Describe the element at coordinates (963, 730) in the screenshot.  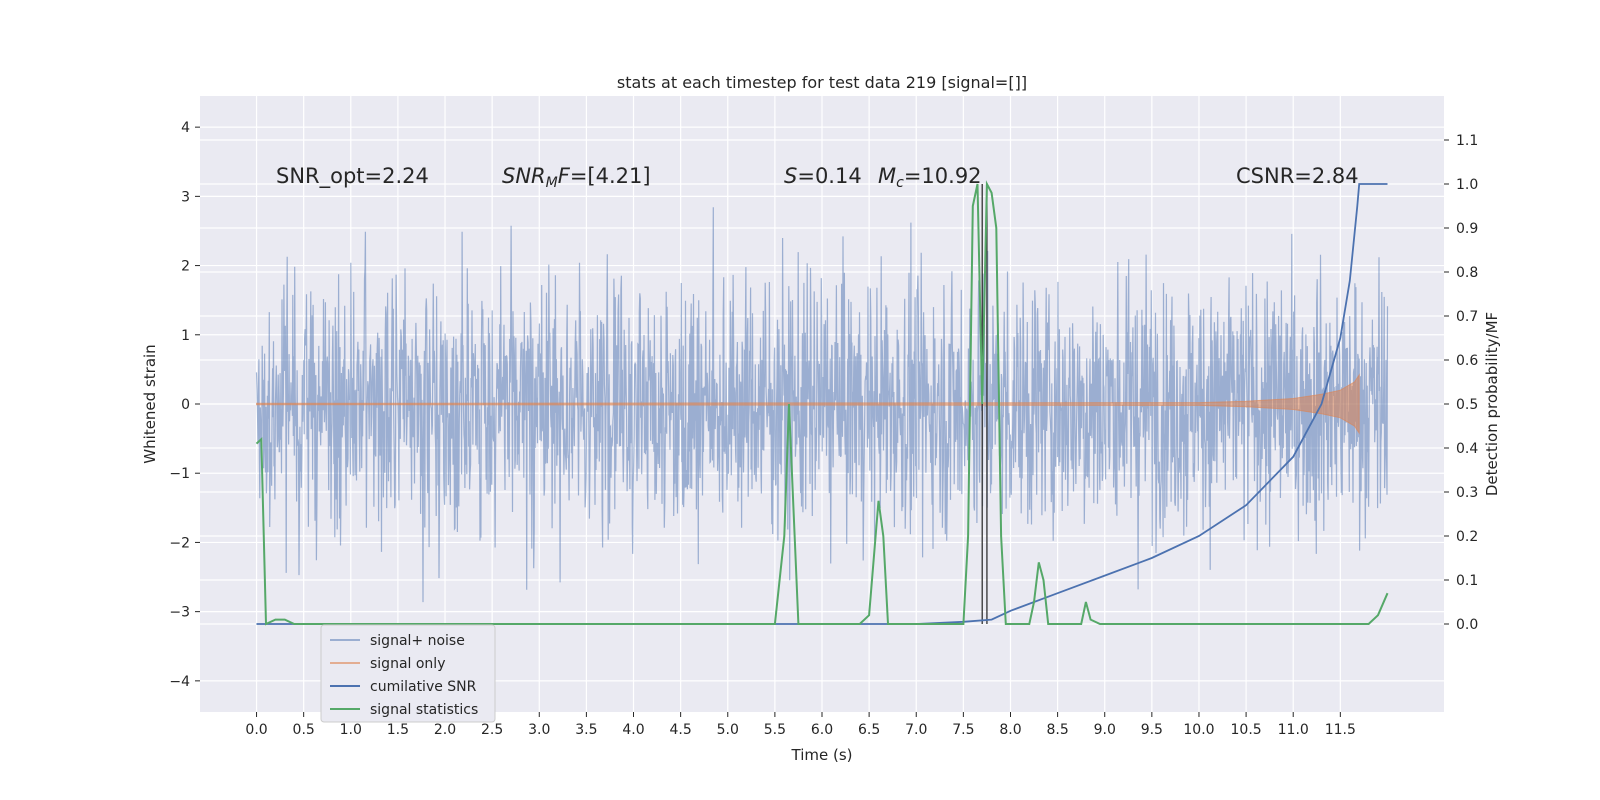
I see `x-tick-label: 7.5` at that location.